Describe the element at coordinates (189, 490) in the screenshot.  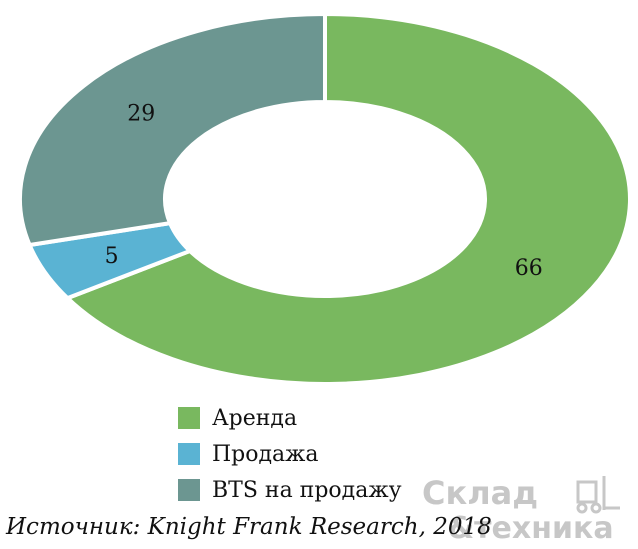
I see `legend-swatch-bts` at that location.